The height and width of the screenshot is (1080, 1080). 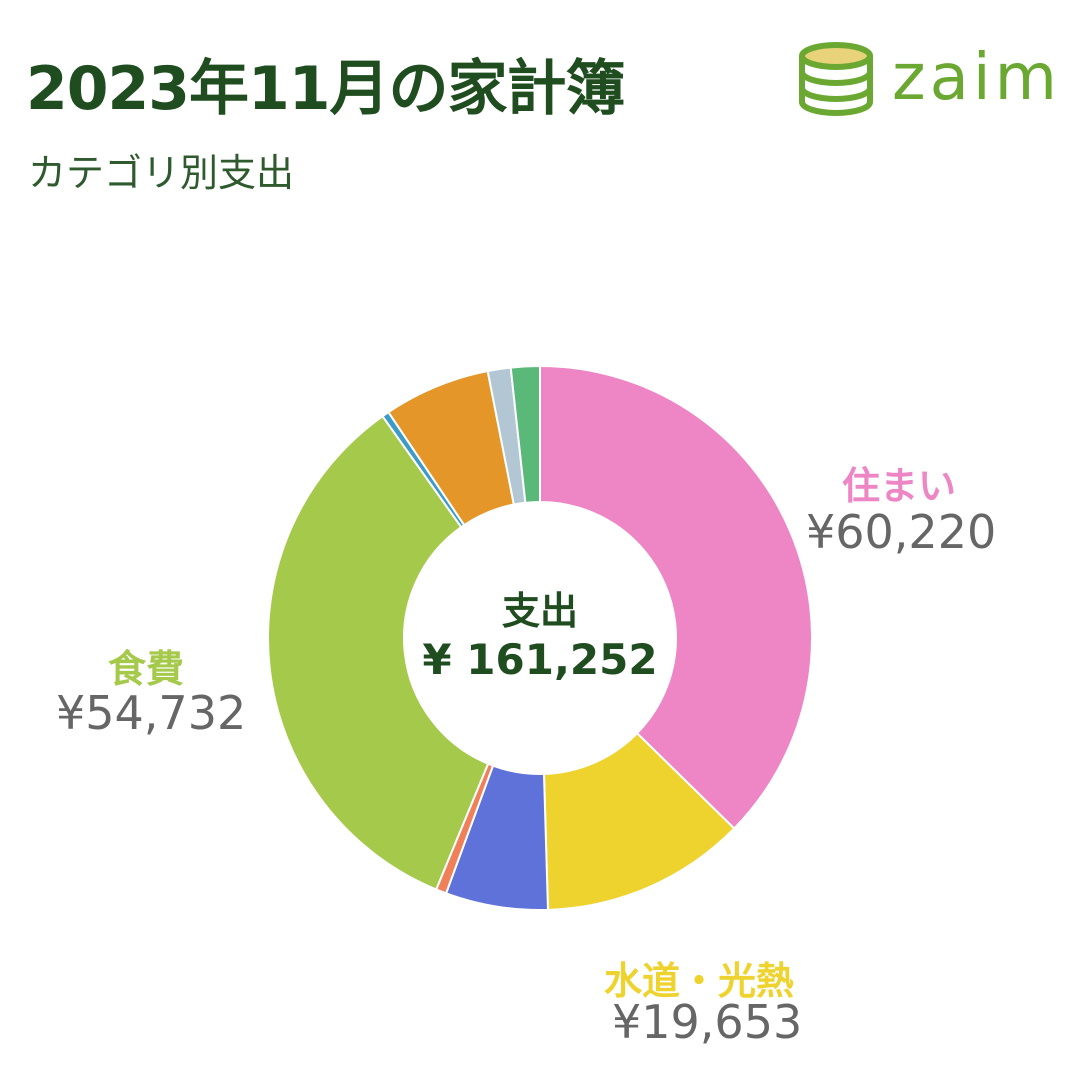 What do you see at coordinates (901, 532) in the screenshot?
I see `label-housing-value: ¥60,220` at bounding box center [901, 532].